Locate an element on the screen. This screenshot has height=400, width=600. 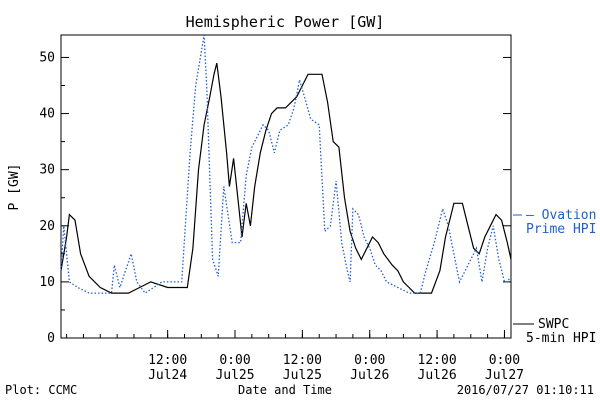
y-tick-label: 20 is located at coordinates (47, 226).